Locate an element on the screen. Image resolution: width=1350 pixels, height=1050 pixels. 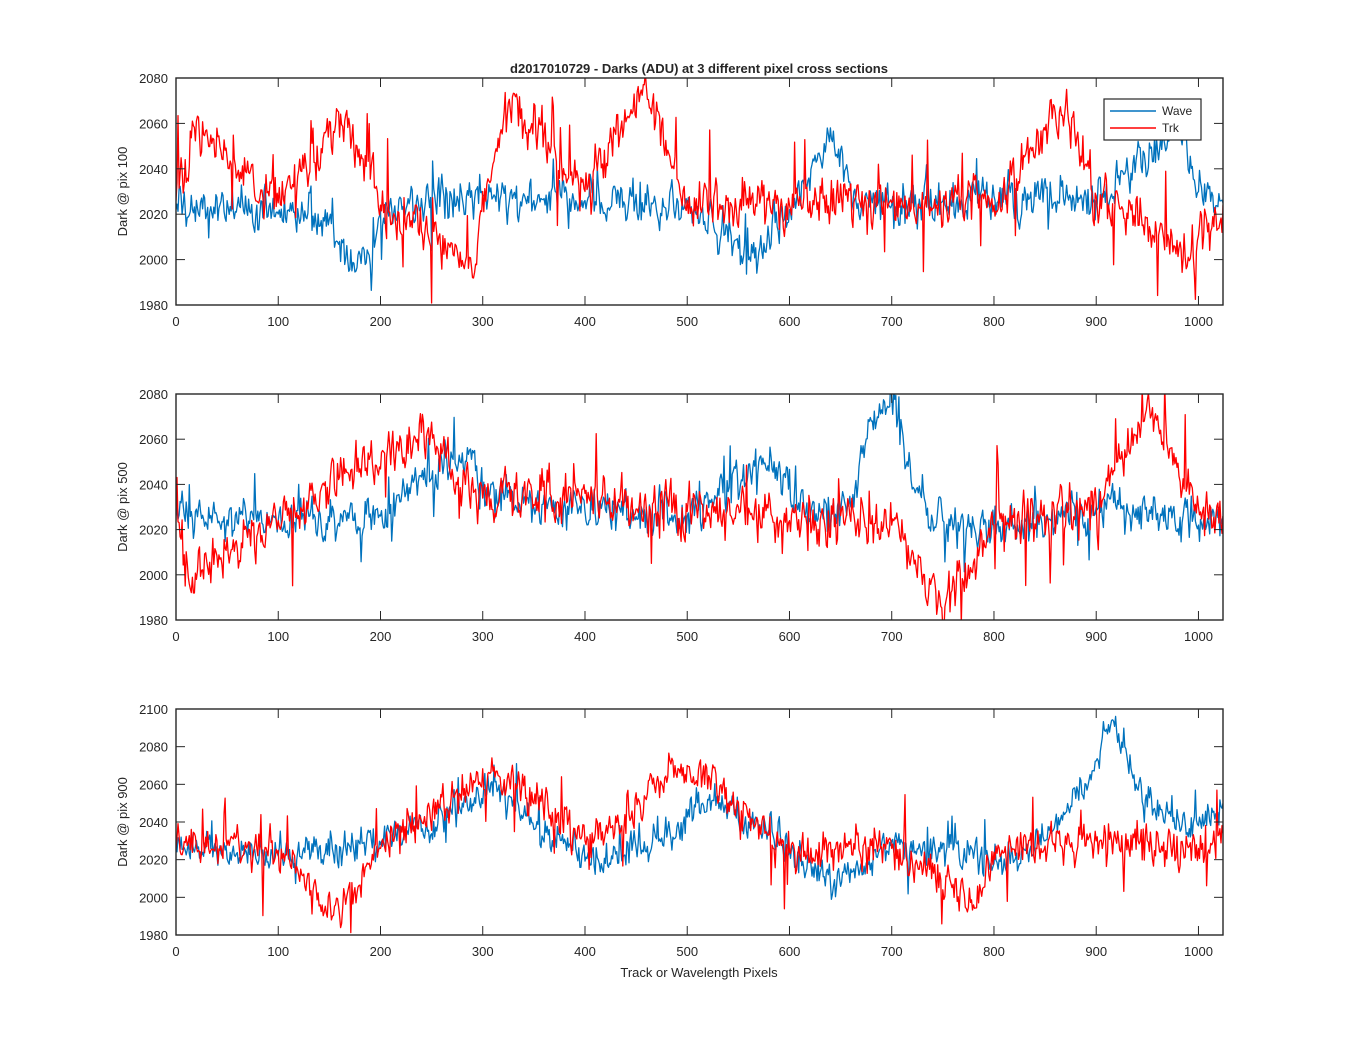
y-axis-label: Dark @ pix 500 is located at coordinates (122, 507).